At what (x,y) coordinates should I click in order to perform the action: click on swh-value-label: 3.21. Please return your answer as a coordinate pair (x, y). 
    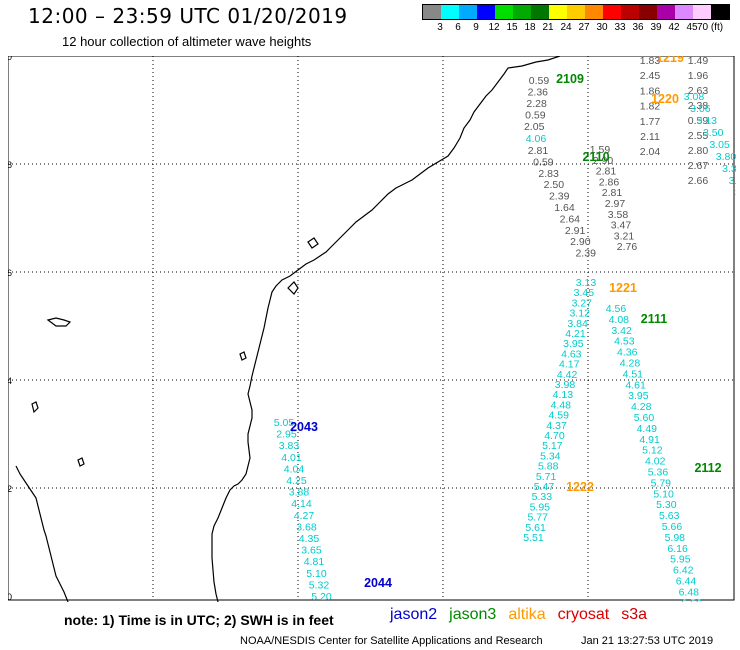
    Looking at the image, I should click on (624, 236).